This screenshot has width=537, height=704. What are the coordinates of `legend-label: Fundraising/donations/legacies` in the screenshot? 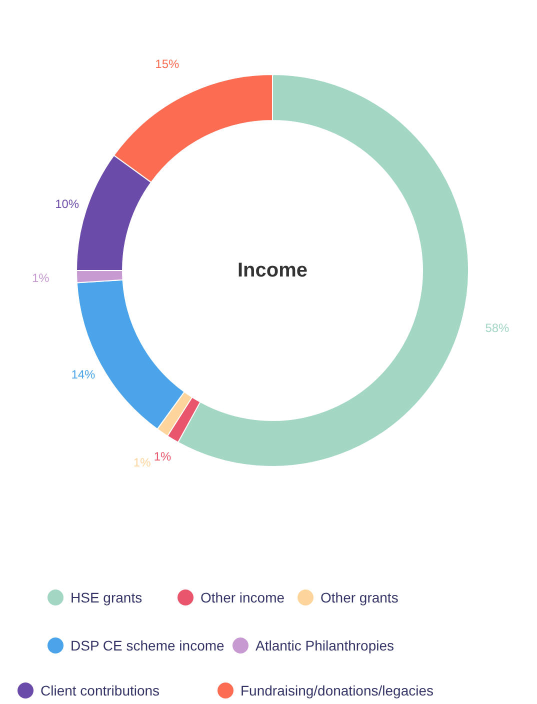 It's located at (337, 690).